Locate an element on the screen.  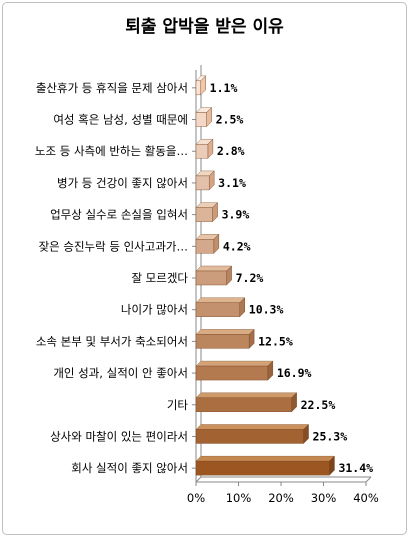
data-label: 3.1% is located at coordinates (232, 183).